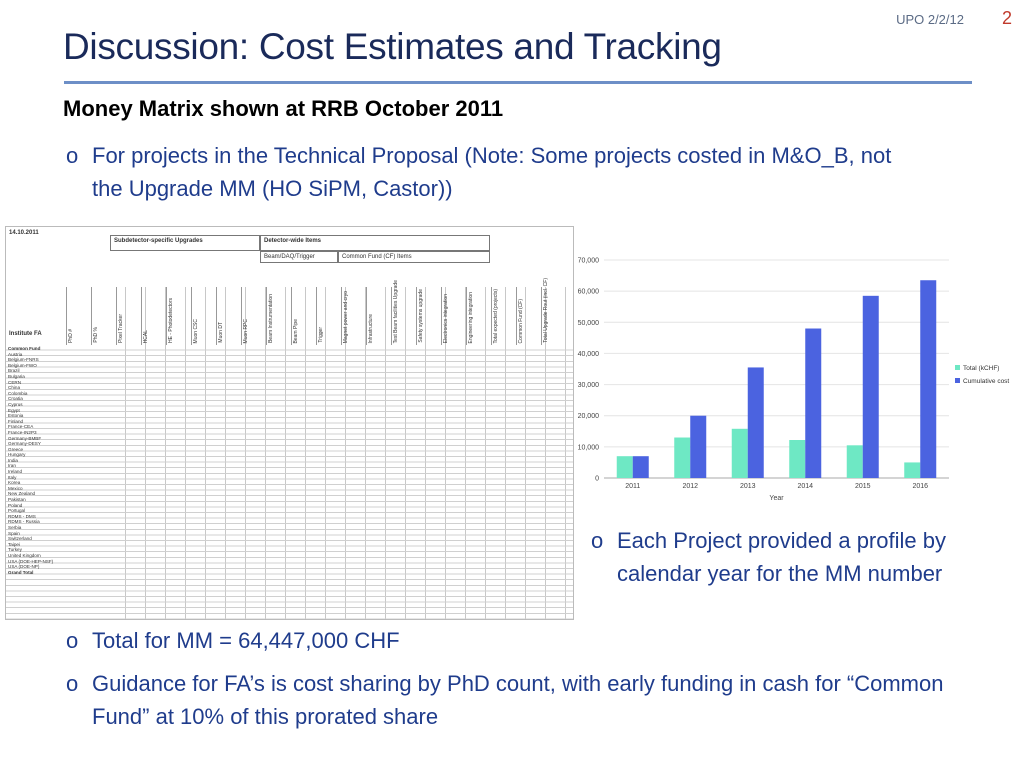 Image resolution: width=1024 pixels, height=768 pixels. What do you see at coordinates (185, 243) in the screenshot?
I see `header-subdetector: Subdetector-specific Upgrades` at bounding box center [185, 243].